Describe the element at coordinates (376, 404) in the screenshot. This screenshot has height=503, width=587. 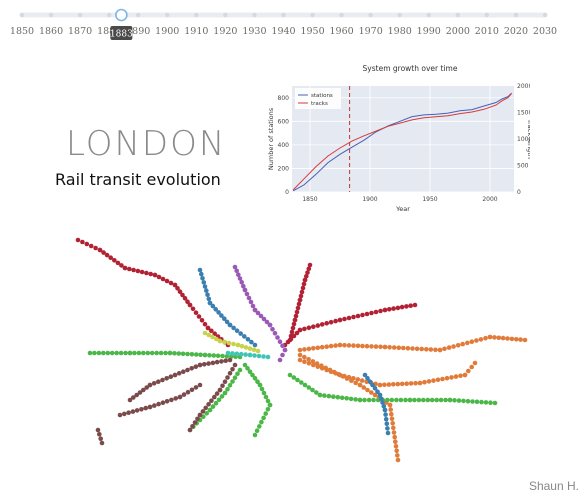
I see `rail-line-blue` at that location.